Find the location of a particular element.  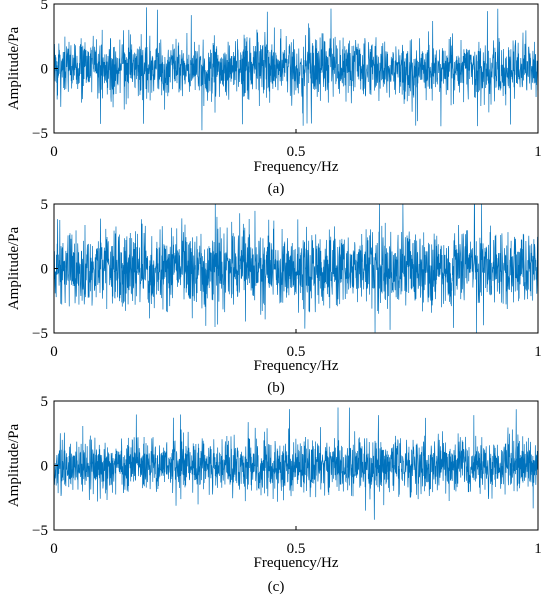

panel-caption: (b) is located at coordinates (276, 388).